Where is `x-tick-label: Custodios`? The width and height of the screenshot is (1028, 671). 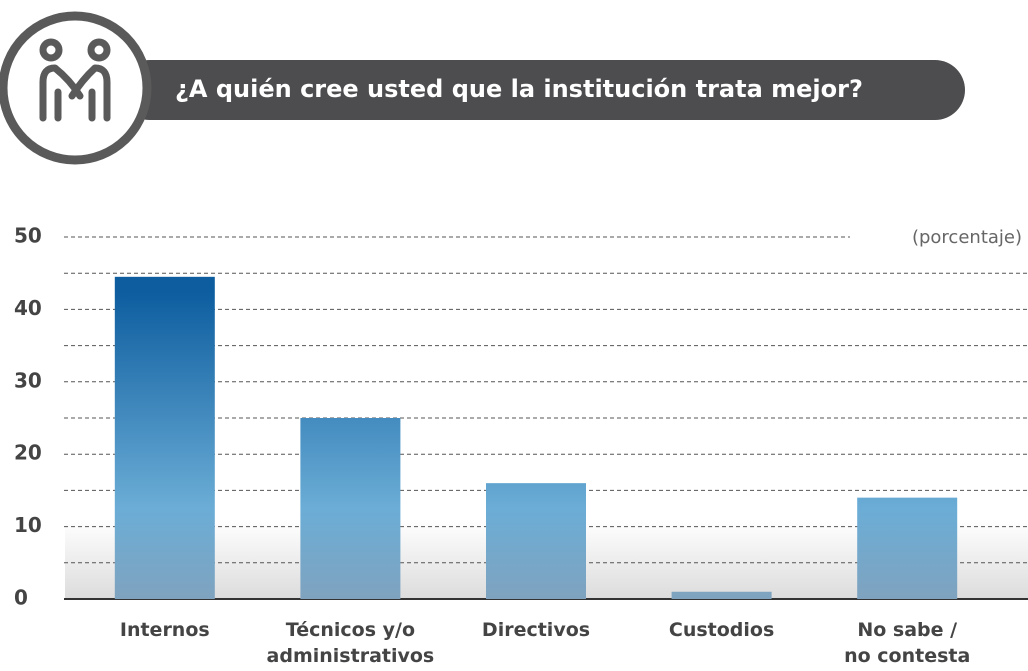
x-tick-label: Custodios is located at coordinates (721, 630).